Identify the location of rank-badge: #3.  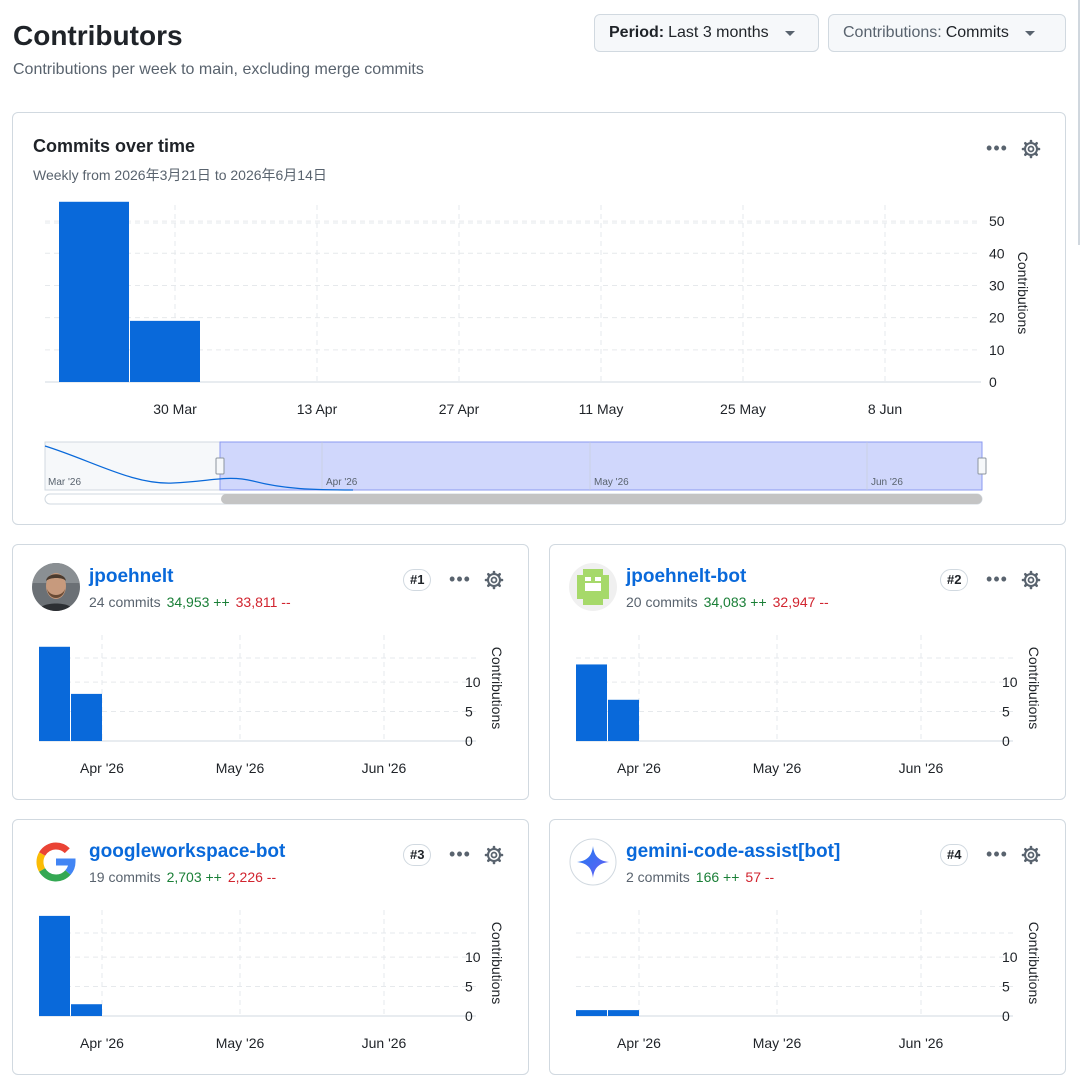
(417, 855).